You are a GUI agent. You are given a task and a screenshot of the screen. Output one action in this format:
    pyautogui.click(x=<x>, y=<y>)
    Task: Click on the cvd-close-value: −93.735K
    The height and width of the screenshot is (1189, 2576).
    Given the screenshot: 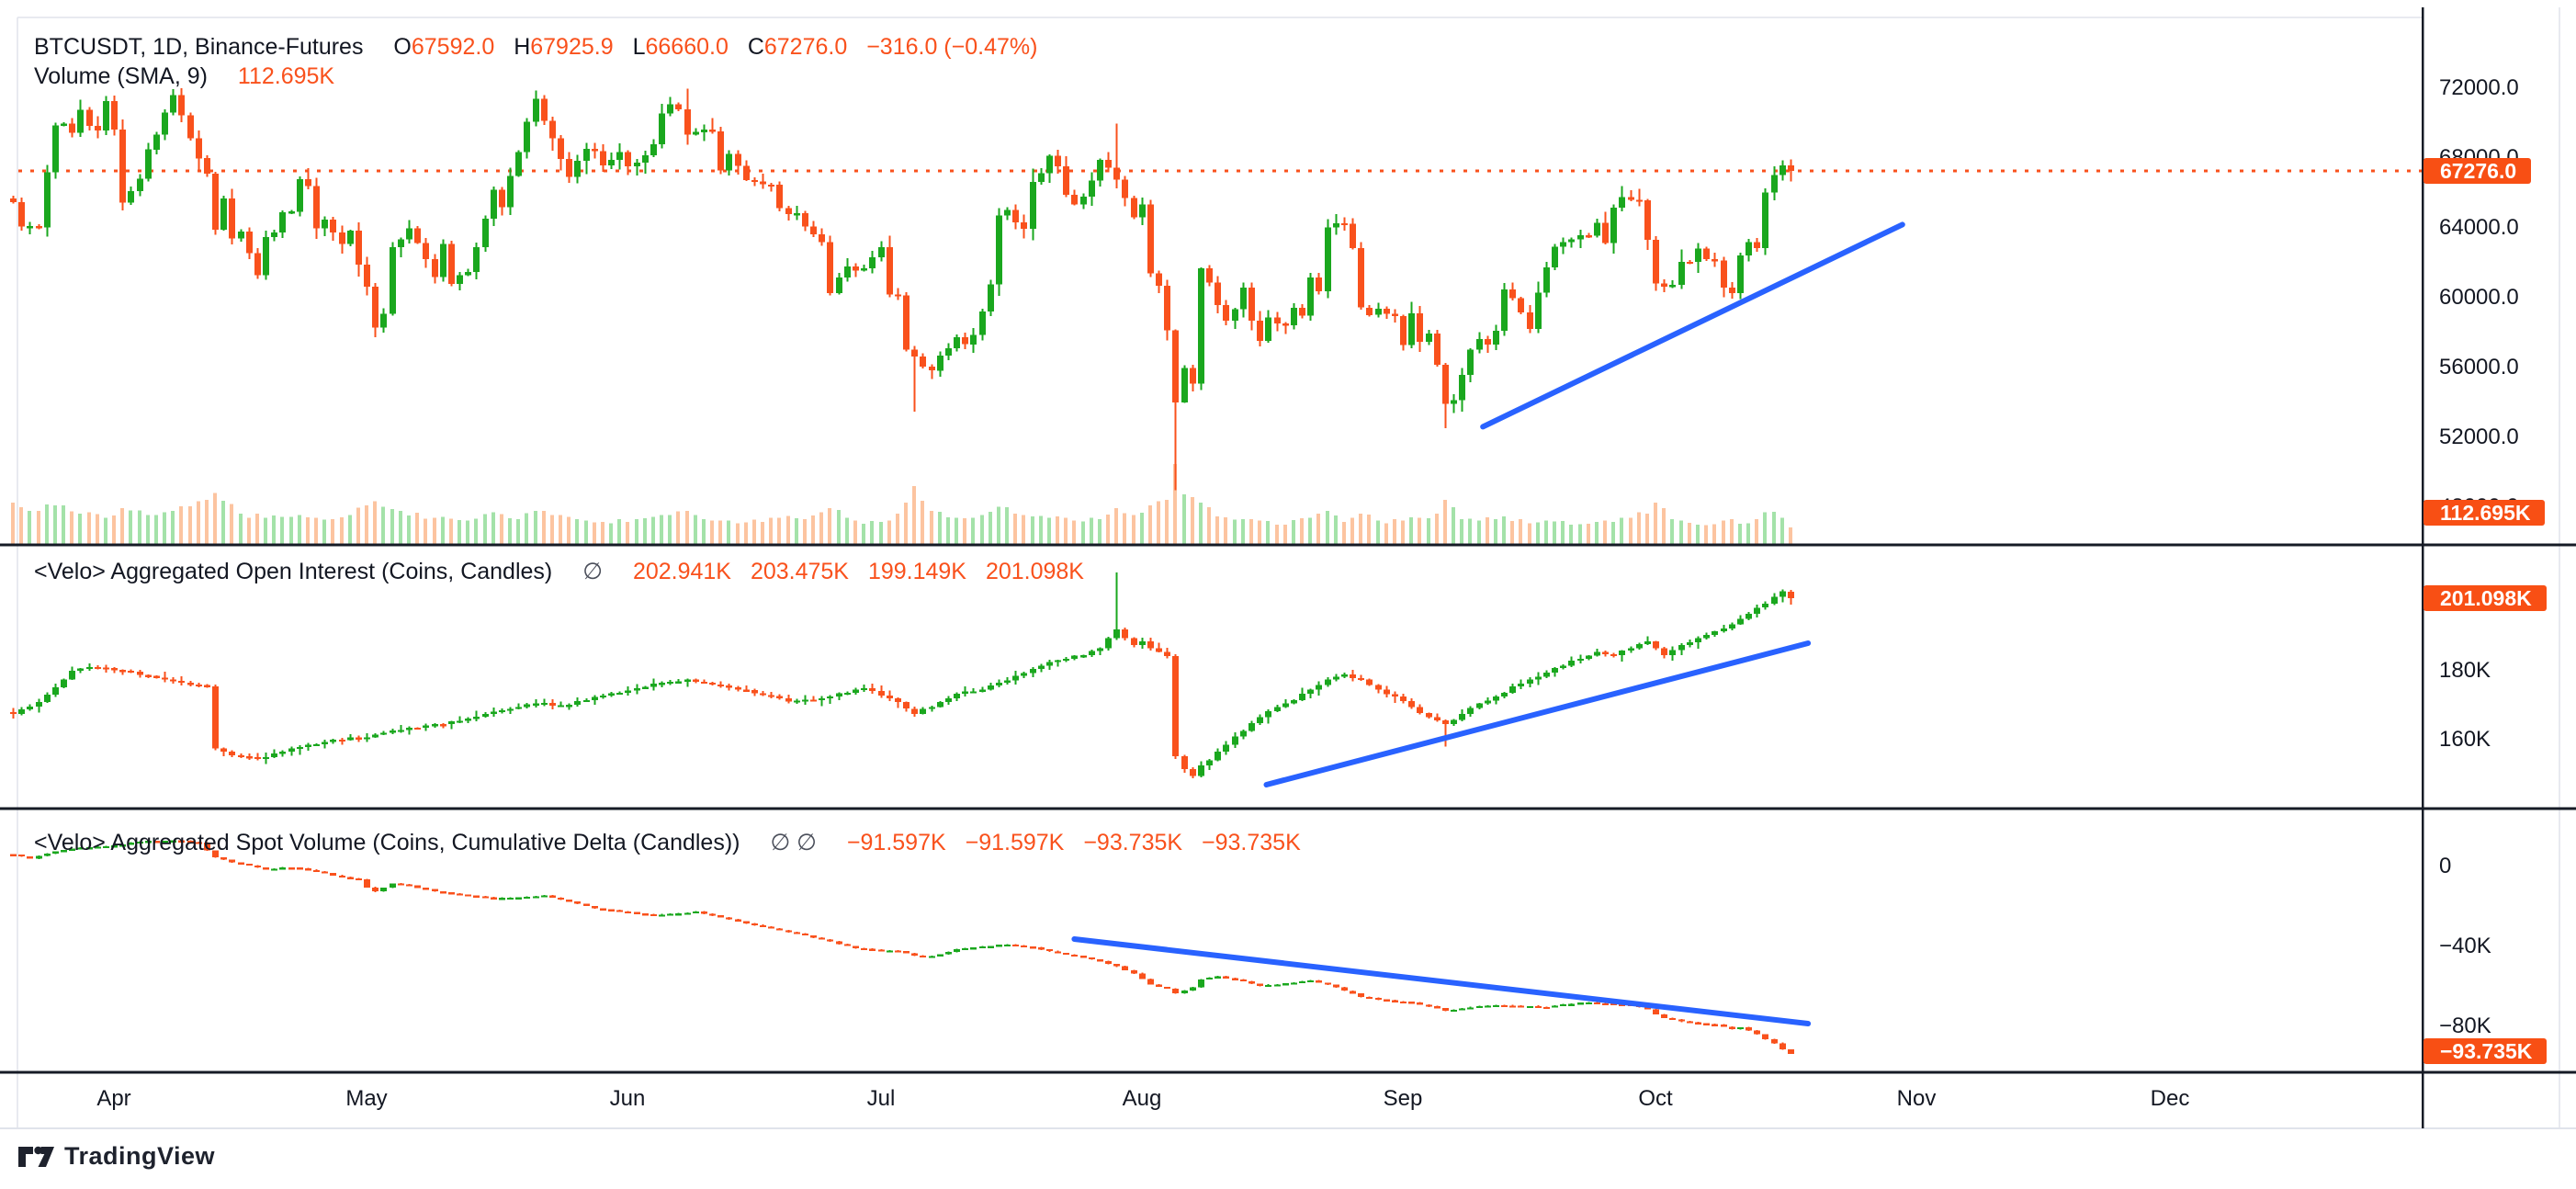 What is the action you would take?
    pyautogui.click(x=1251, y=842)
    